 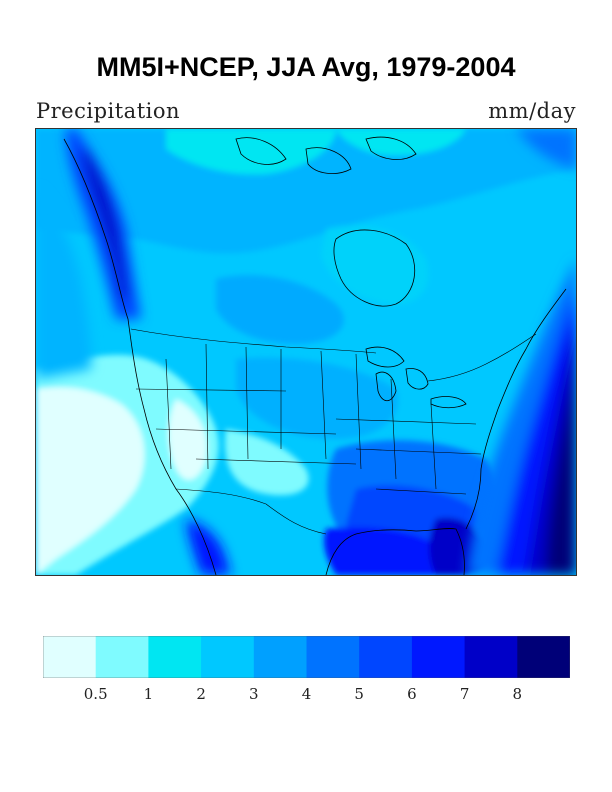 What do you see at coordinates (306, 67) in the screenshot?
I see `map-title: MM5I+NCEP, JJA Avg, 1979-2004` at bounding box center [306, 67].